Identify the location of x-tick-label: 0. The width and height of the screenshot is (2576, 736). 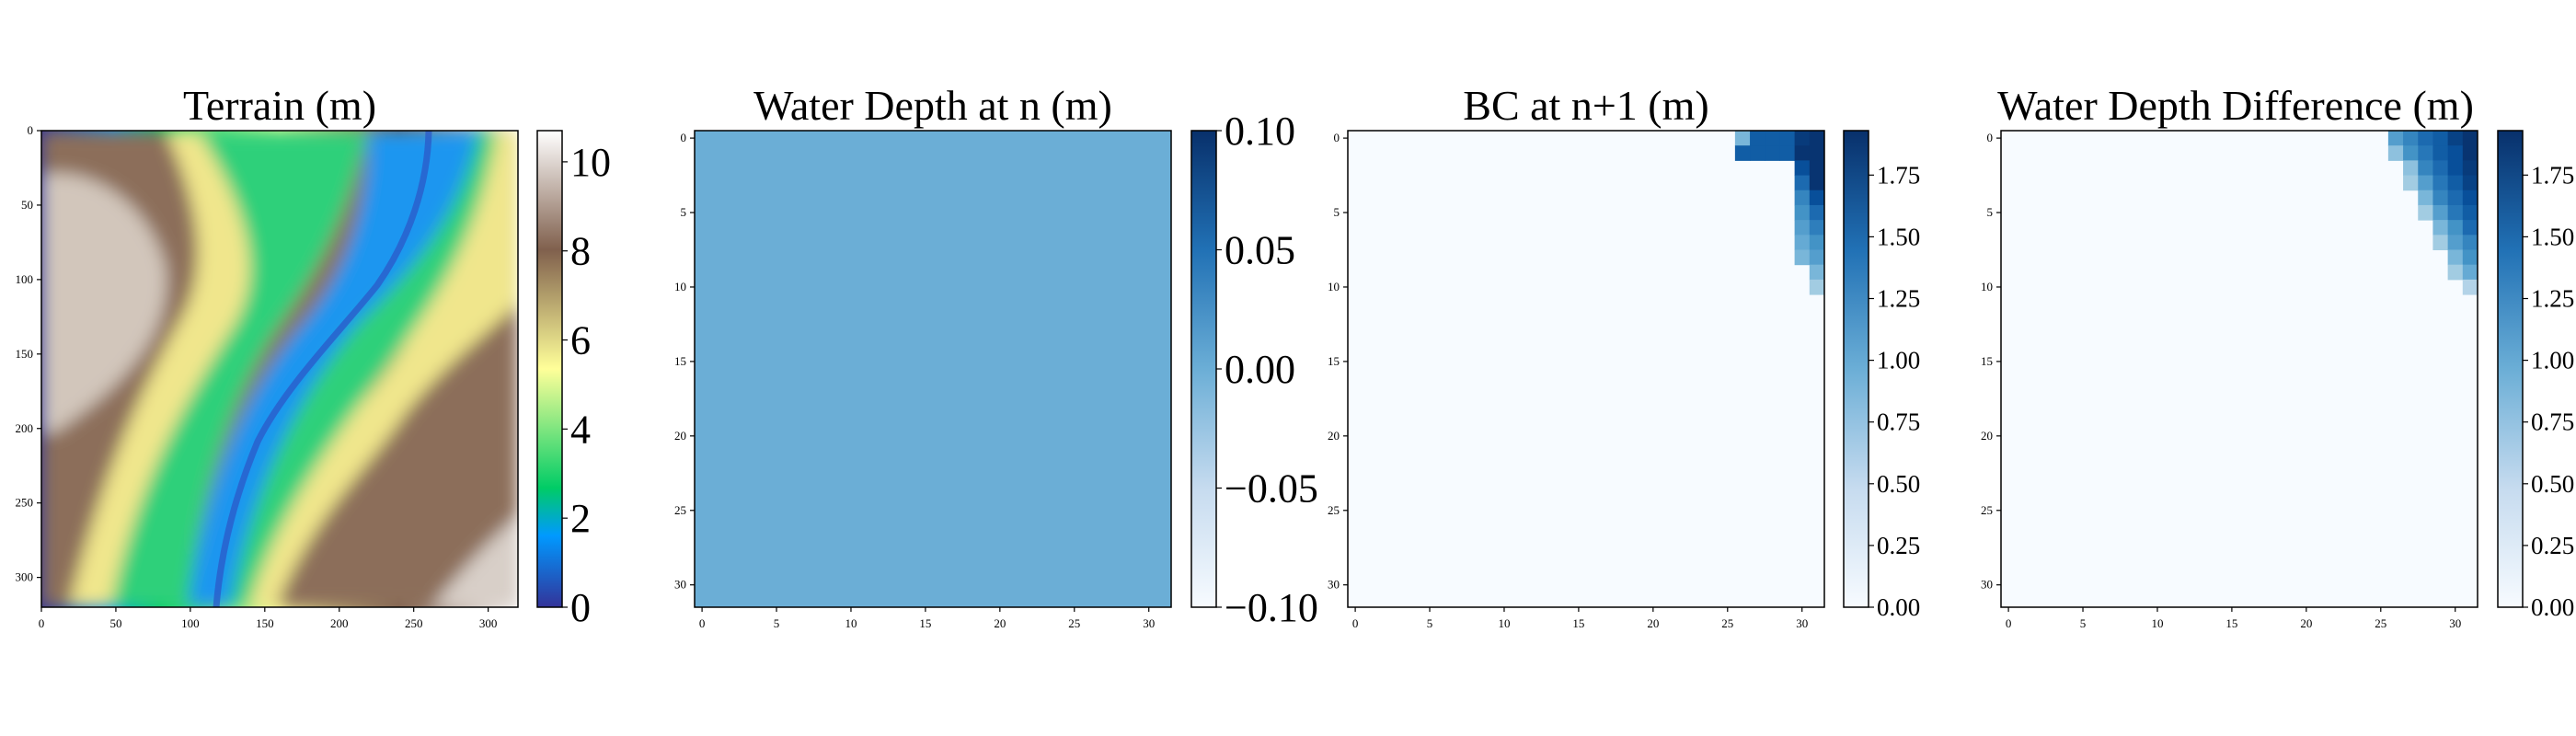
(1355, 623).